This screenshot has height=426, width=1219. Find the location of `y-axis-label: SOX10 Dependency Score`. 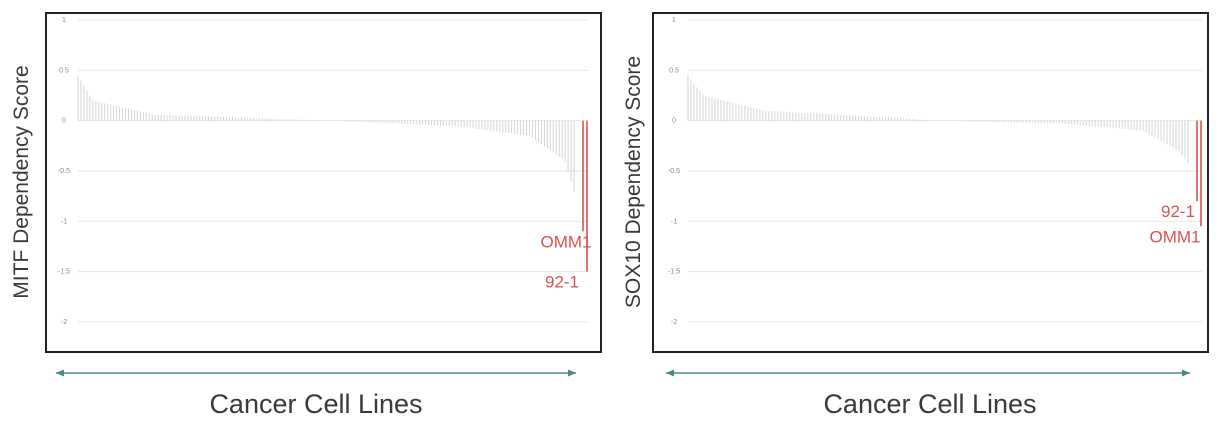

y-axis-label: SOX10 Dependency Score is located at coordinates (633, 182).